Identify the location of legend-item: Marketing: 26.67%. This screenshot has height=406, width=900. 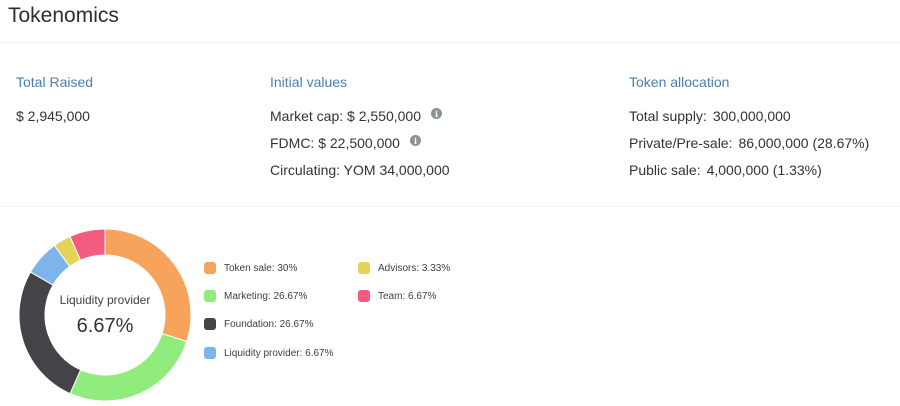
(255, 296).